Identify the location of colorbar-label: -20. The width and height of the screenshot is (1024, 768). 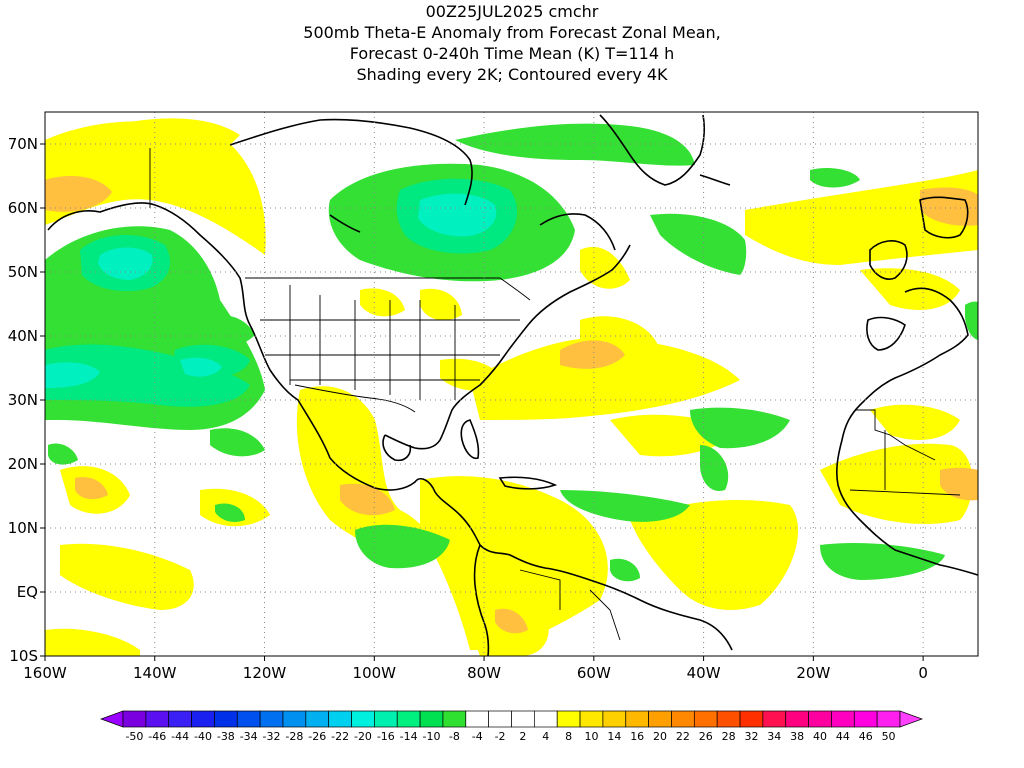
(363, 736).